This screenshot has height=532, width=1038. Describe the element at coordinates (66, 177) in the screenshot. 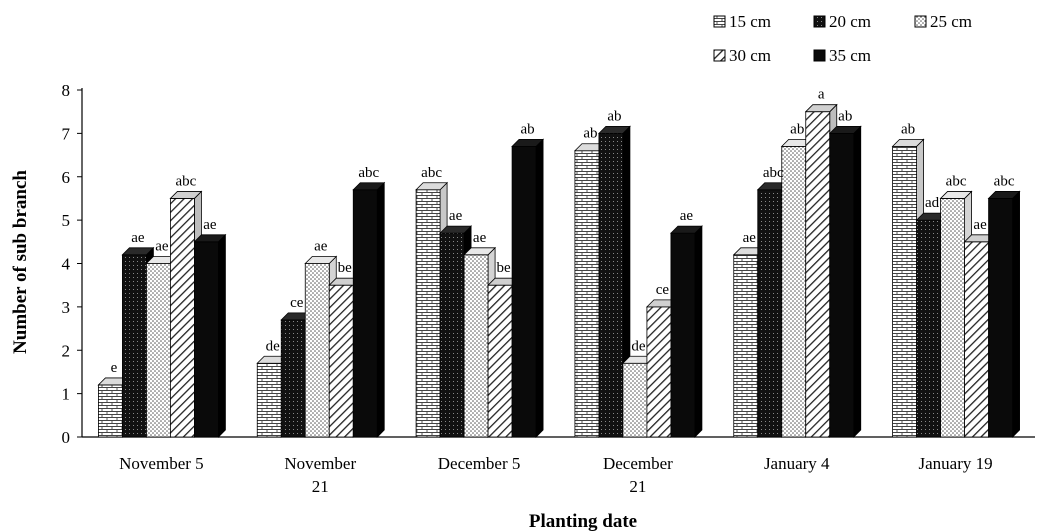

I see `y-tick-label: 6` at that location.